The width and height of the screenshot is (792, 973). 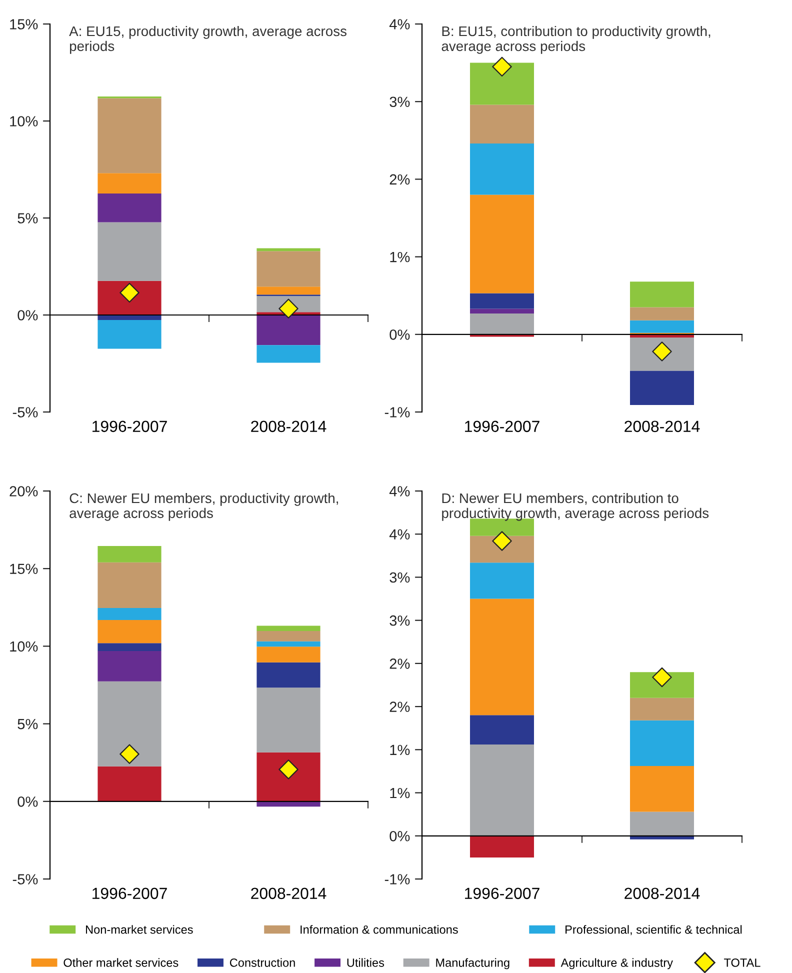 I want to click on text: B: EU15, contribution to productivity growth, average across periods, so click(x=576, y=40).